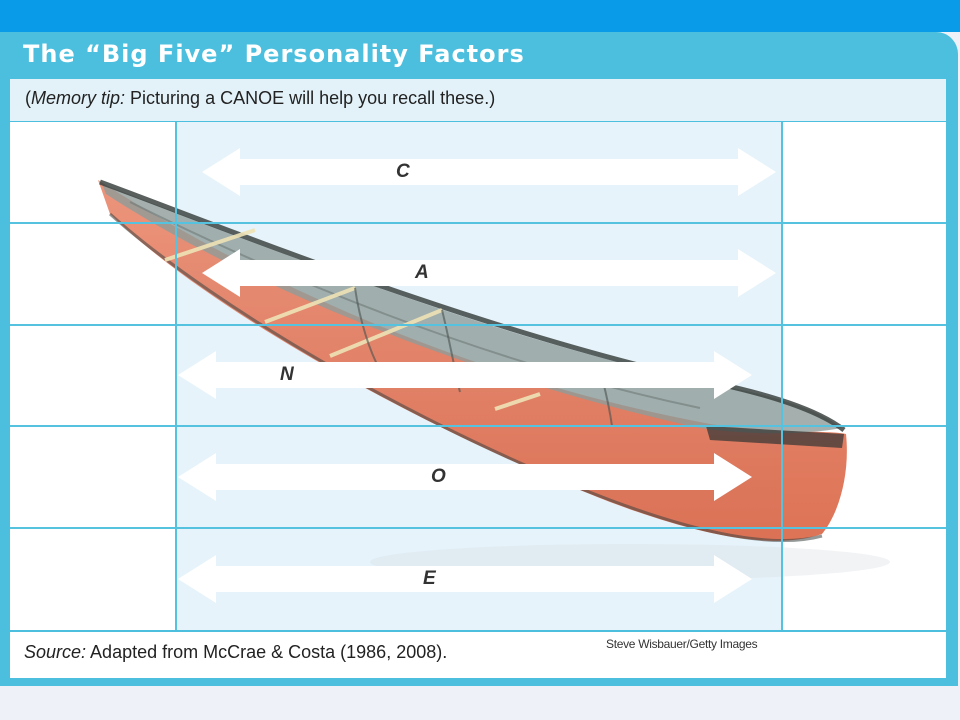 The height and width of the screenshot is (720, 960). Describe the element at coordinates (438, 476) in the screenshot. I see `factor-letter: O` at that location.